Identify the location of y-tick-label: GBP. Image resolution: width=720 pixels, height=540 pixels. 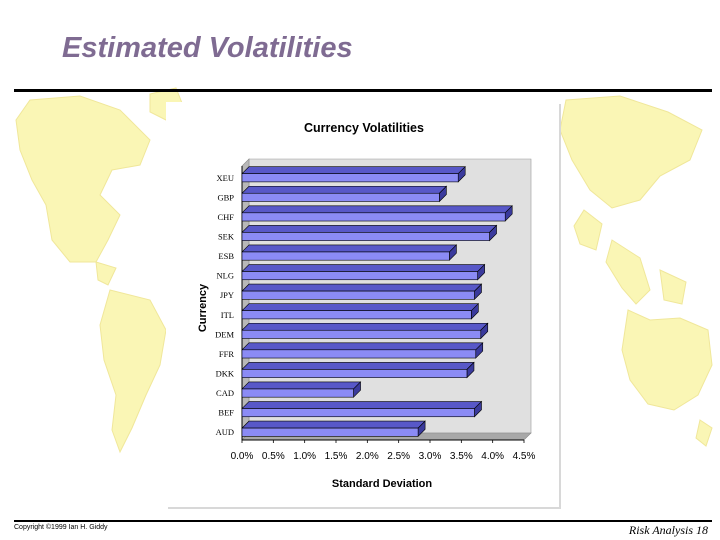
(225, 197).